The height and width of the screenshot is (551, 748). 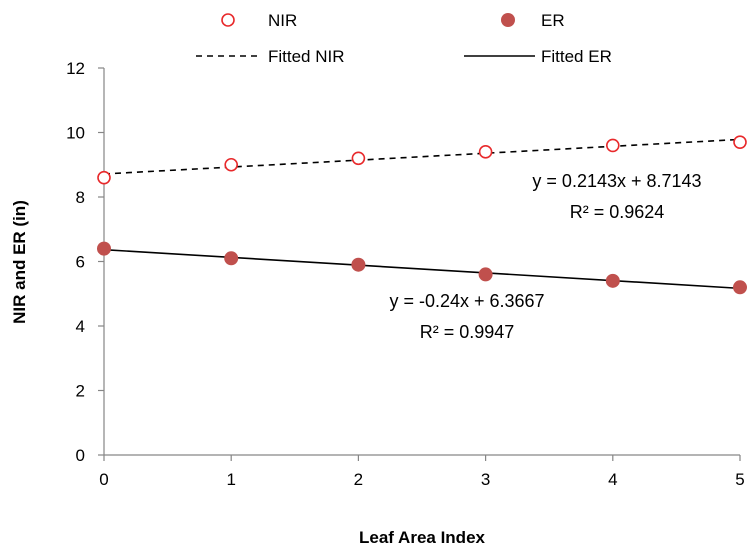 I want to click on legend-fitted-er-label: Fitted ER, so click(x=576, y=56).